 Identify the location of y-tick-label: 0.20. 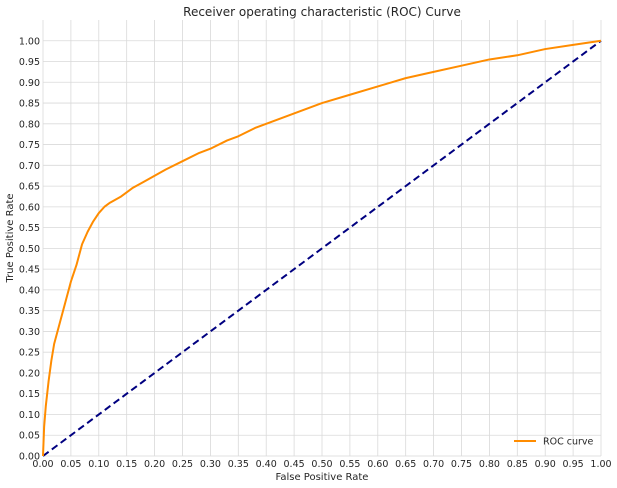
(29, 373).